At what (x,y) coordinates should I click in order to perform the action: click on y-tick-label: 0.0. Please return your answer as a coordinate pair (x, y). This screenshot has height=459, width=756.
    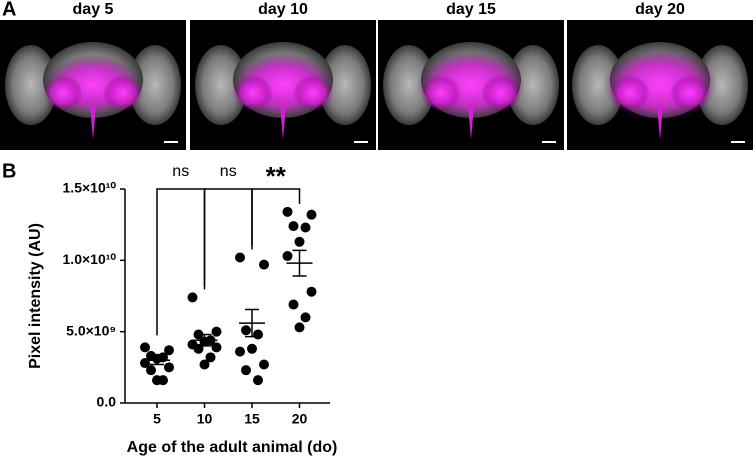
    Looking at the image, I should click on (107, 402).